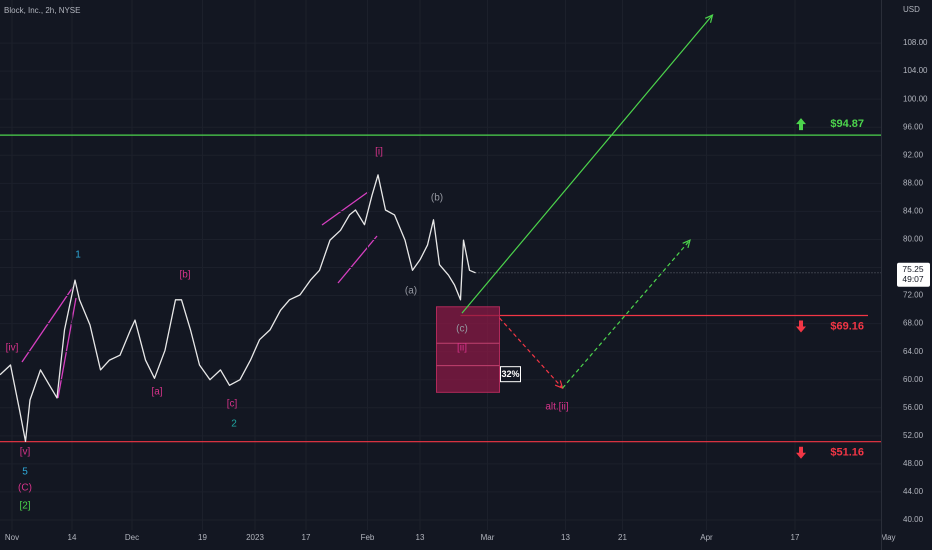 This screenshot has width=932, height=550. What do you see at coordinates (24, 506) in the screenshot?
I see `wave-label: [2]` at bounding box center [24, 506].